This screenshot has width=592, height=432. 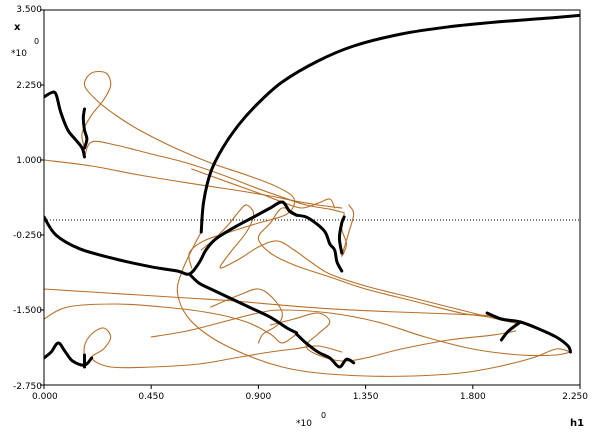 I want to click on y-tick-label: -0.250, so click(x=27, y=236).